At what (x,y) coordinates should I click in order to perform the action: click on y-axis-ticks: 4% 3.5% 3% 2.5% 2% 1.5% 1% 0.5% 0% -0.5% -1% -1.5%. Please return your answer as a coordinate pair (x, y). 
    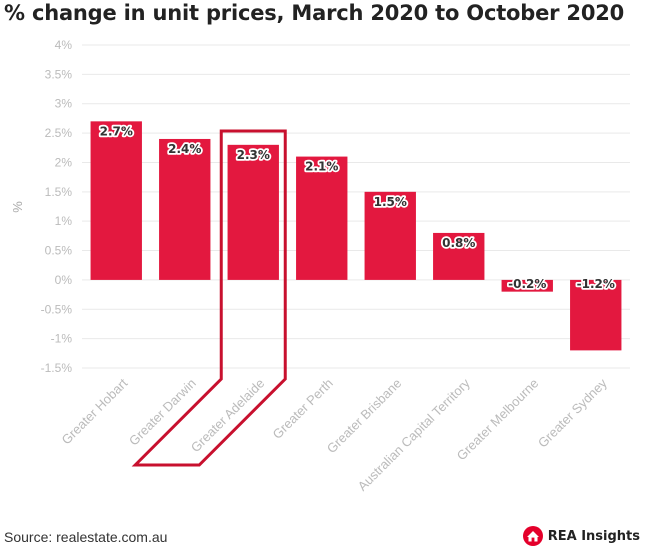
    Looking at the image, I should click on (57, 206).